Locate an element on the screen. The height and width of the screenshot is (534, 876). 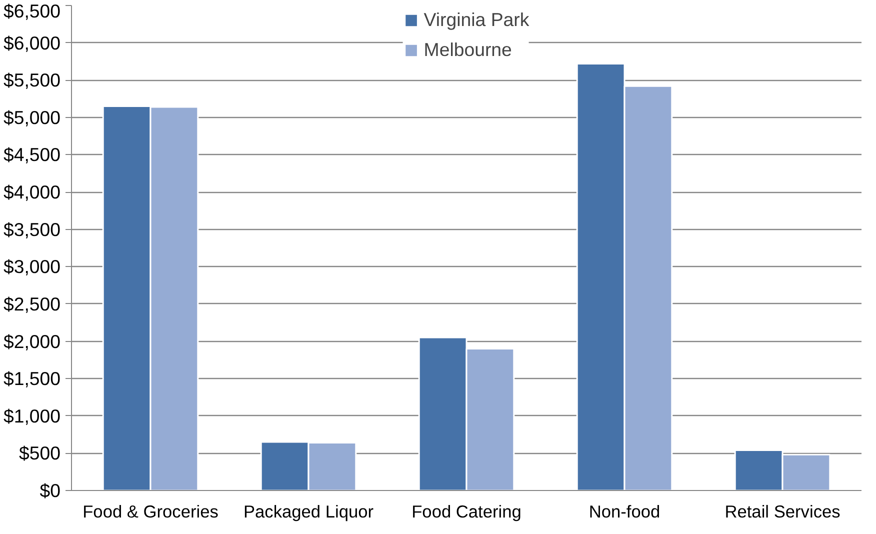
legend-label: Virginia Park is located at coordinates (477, 20).